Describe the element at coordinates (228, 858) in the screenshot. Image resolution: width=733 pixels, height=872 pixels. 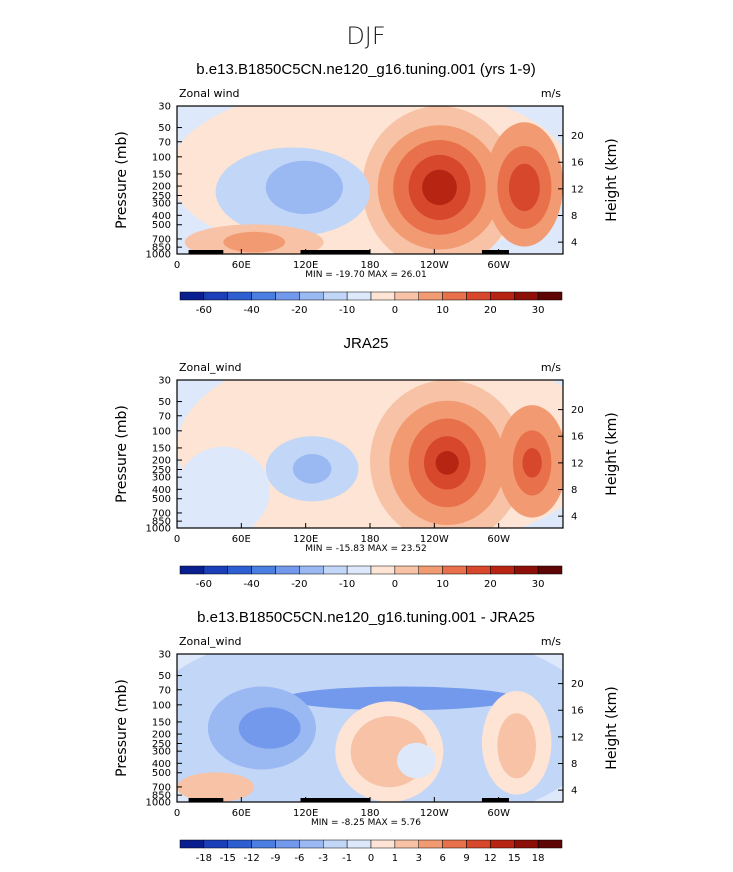
I see `colorbar-label: -15` at that location.